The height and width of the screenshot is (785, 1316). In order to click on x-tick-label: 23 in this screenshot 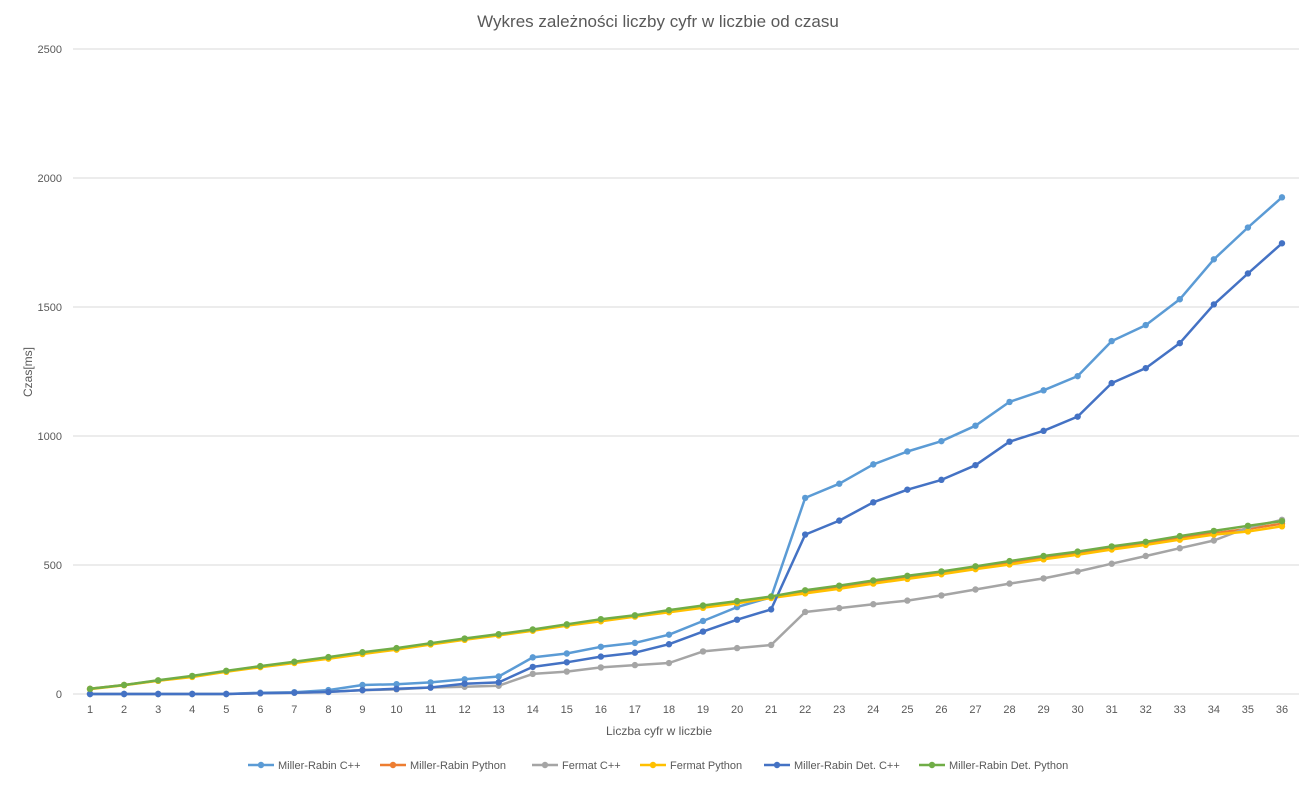, I will do `click(839, 710)`.